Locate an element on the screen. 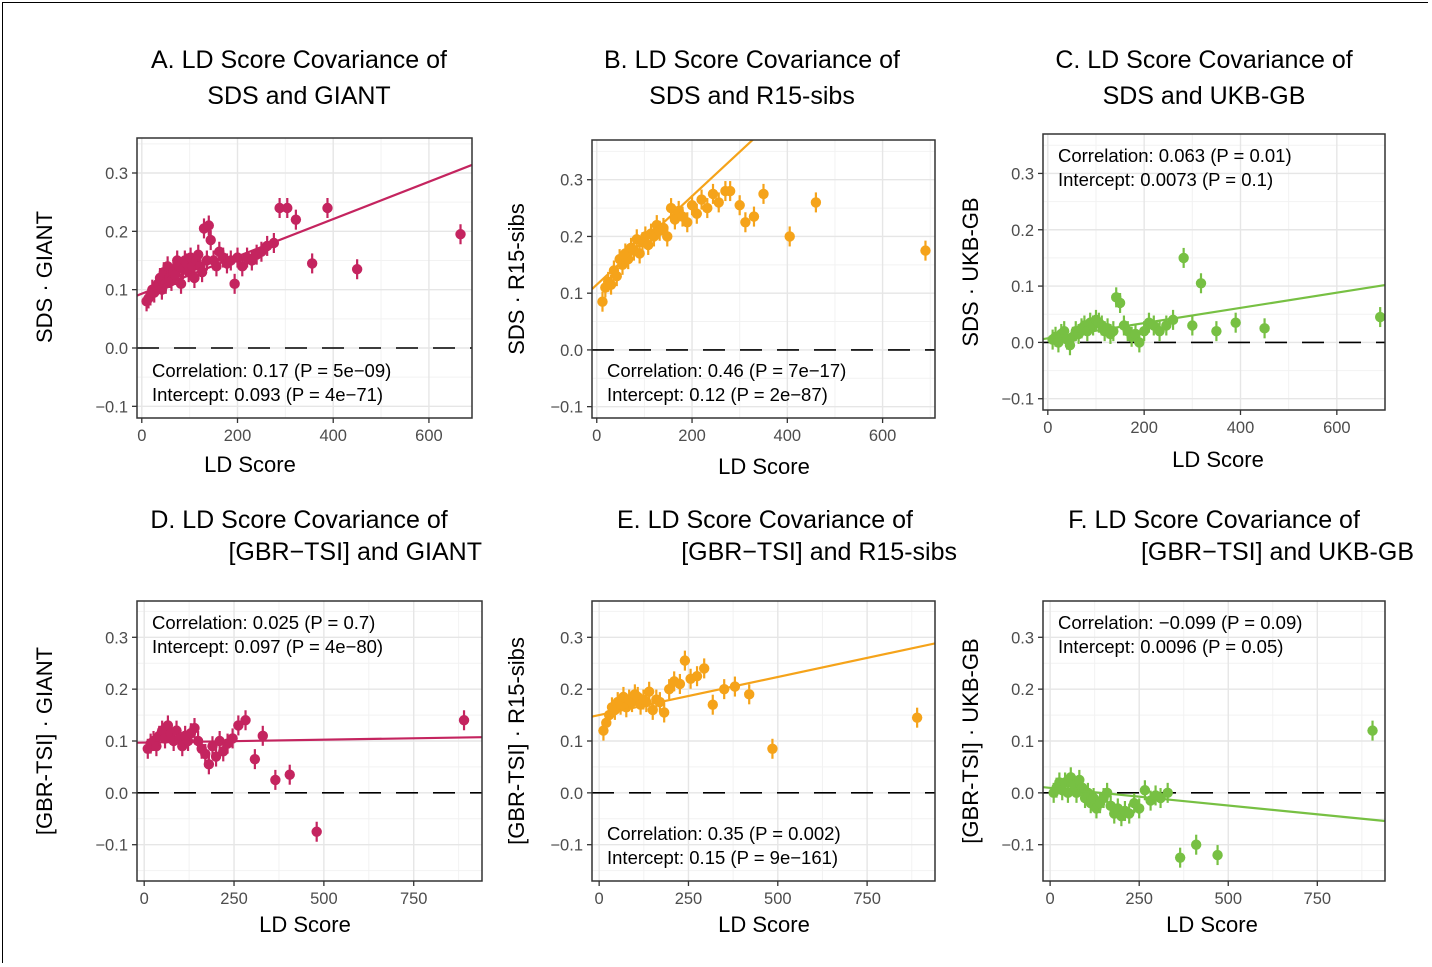 This screenshot has height=967, width=1432. panel-d-x-axis-label: LD Score is located at coordinates (305, 924).